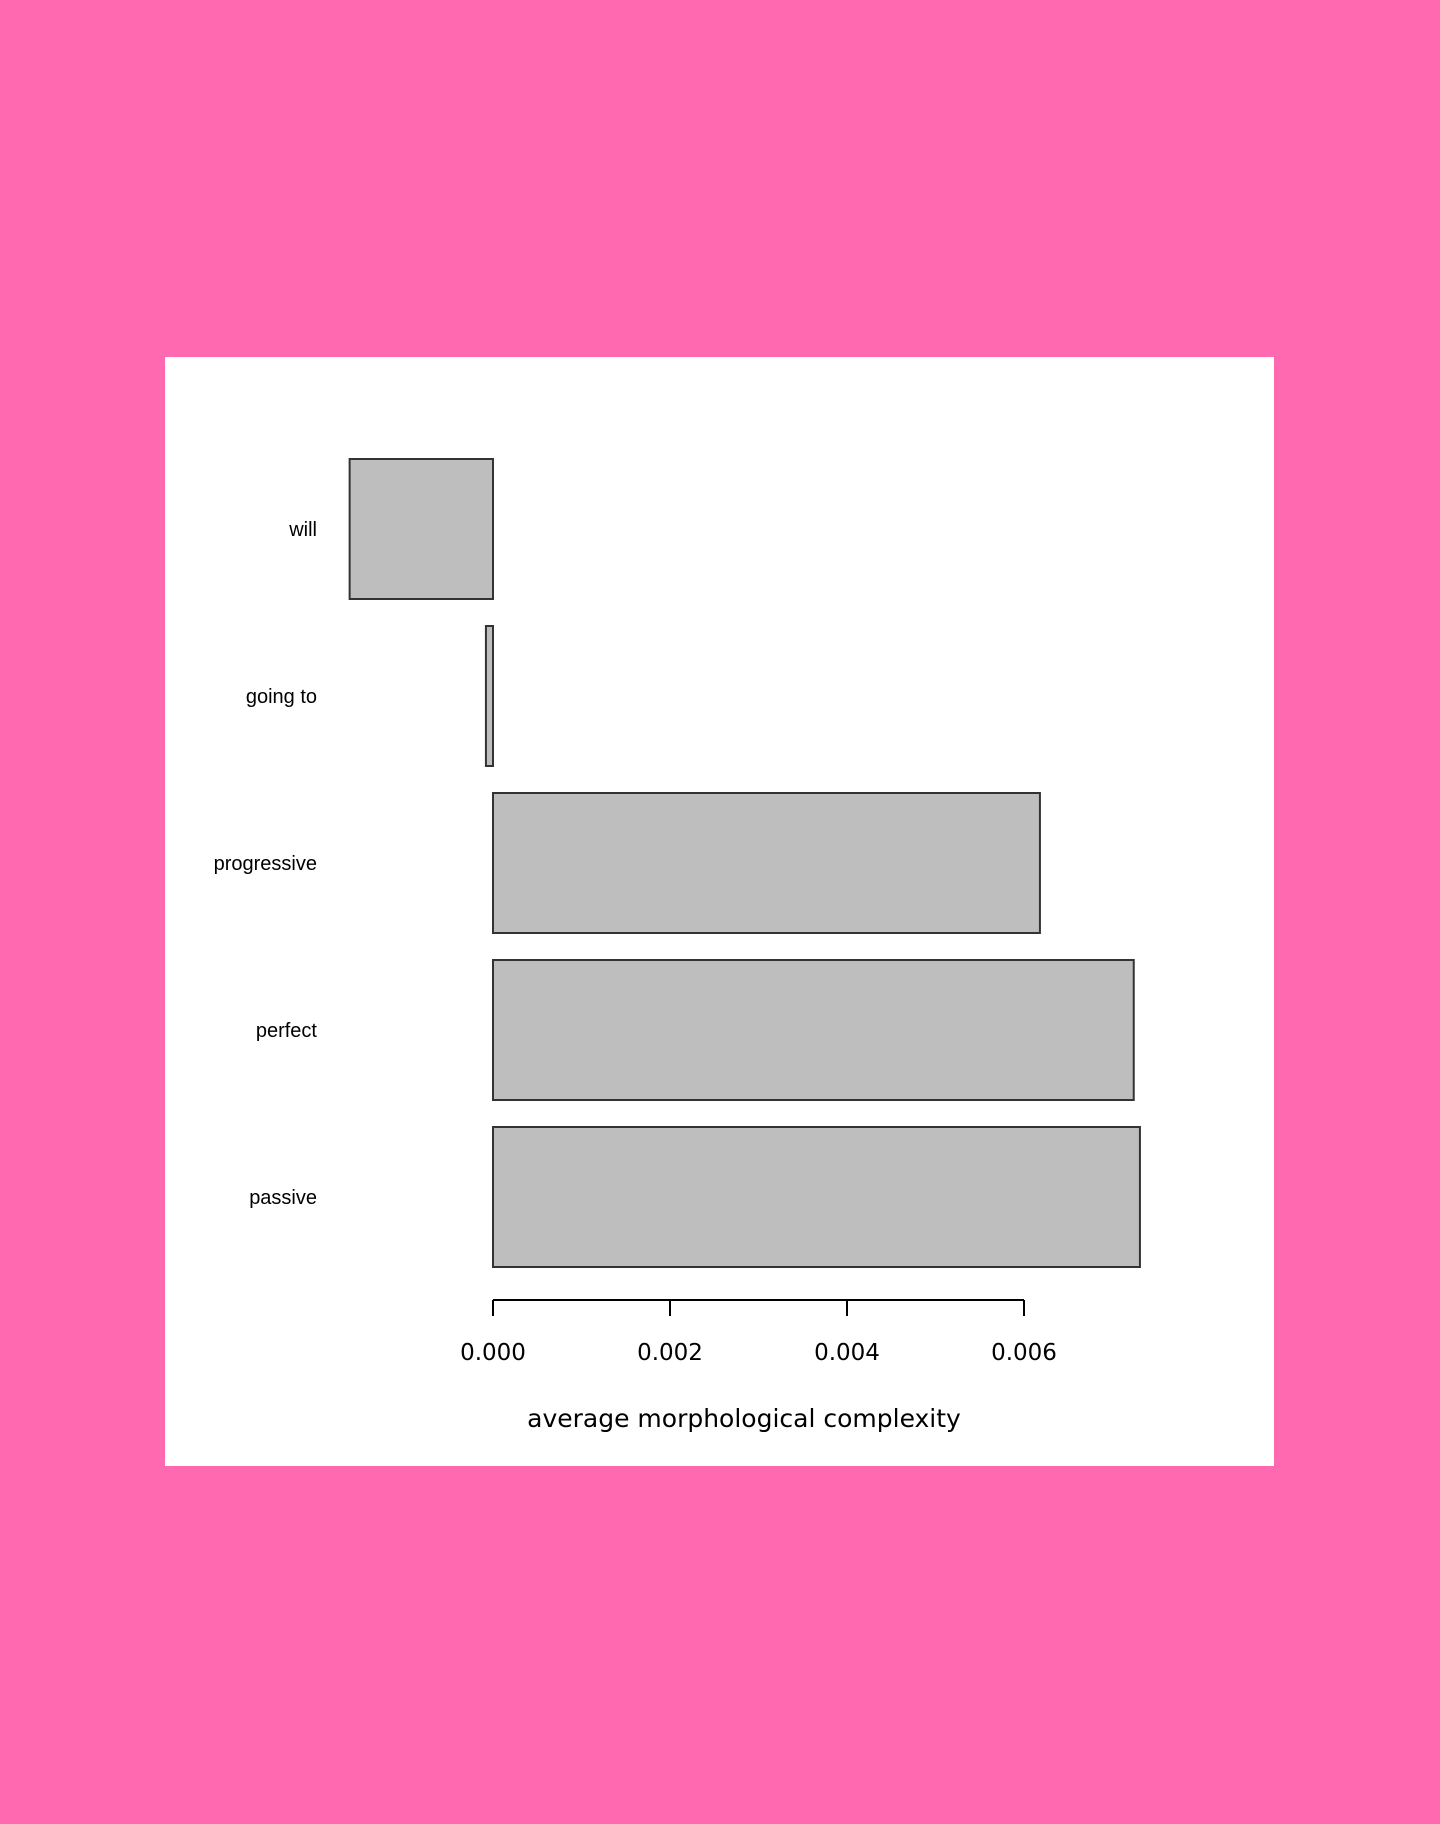 This screenshot has height=1824, width=1440. Describe the element at coordinates (1024, 1353) in the screenshot. I see `x-tick-label: 0.006` at that location.